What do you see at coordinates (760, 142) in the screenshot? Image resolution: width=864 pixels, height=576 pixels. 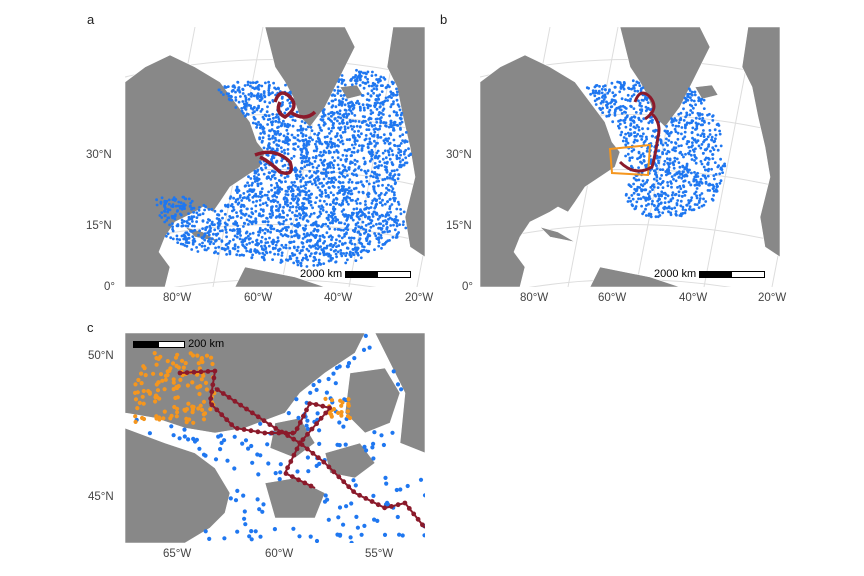 I see `land-polygon` at bounding box center [760, 142].